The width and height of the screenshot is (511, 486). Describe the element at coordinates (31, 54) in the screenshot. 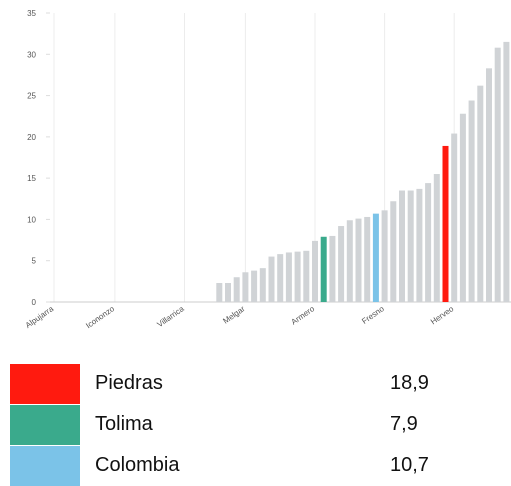

I see `y-tick-label: 30` at that location.